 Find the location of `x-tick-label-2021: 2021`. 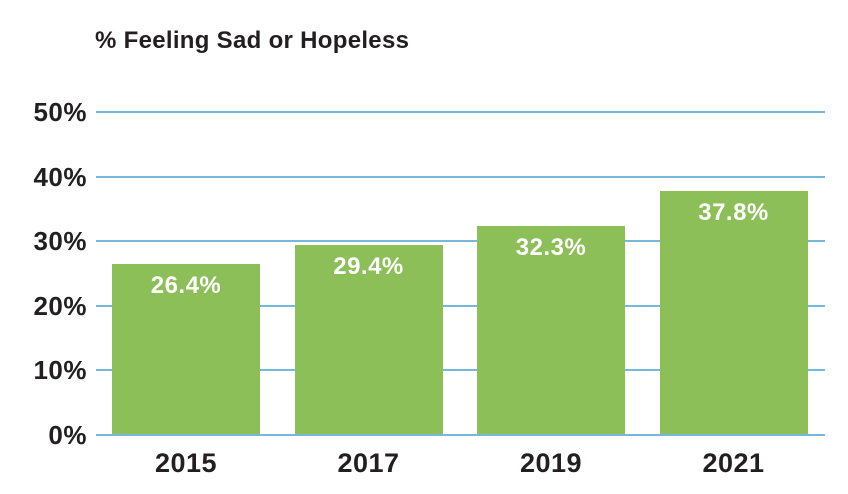

x-tick-label-2021: 2021 is located at coordinates (733, 463).